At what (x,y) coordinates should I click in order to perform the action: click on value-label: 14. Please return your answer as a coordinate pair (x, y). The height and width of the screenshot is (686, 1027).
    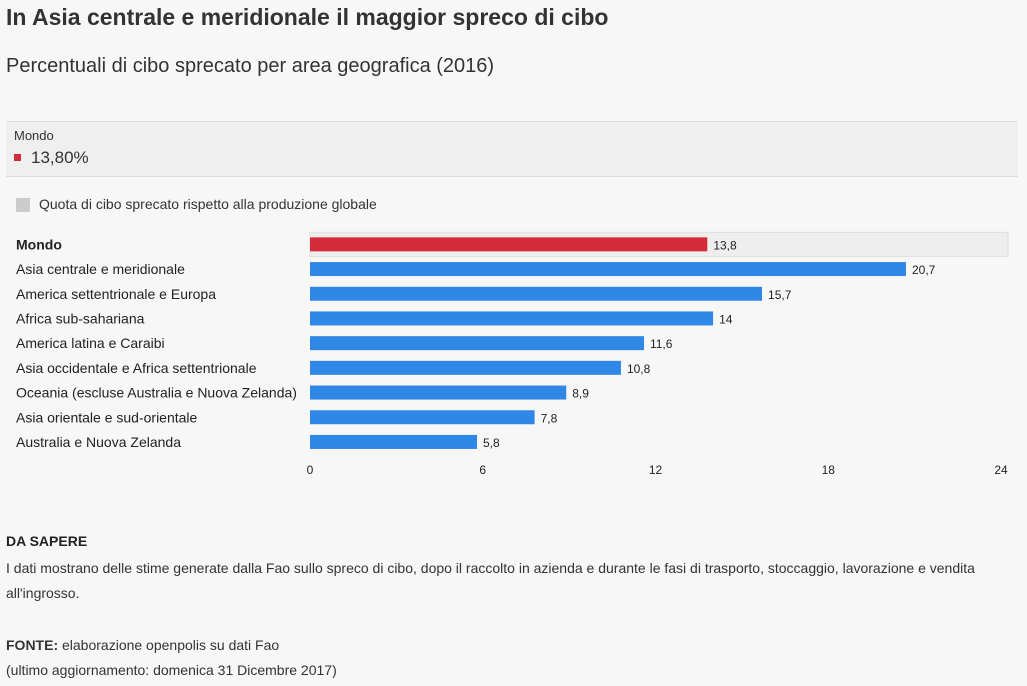
    Looking at the image, I should click on (726, 319).